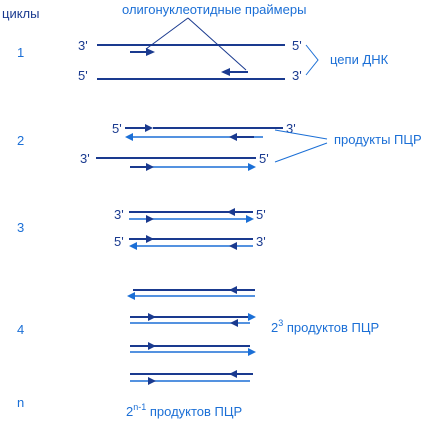 The width and height of the screenshot is (446, 423). Describe the element at coordinates (20, 13) in the screenshot. I see `cycles-heading: циклы` at that location.